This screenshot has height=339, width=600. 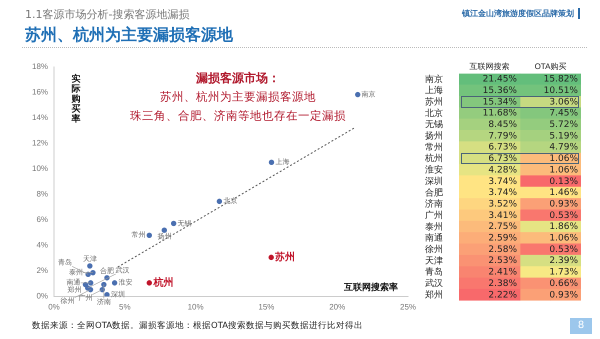 I want to click on data-label: 4.28%, so click(x=503, y=170).